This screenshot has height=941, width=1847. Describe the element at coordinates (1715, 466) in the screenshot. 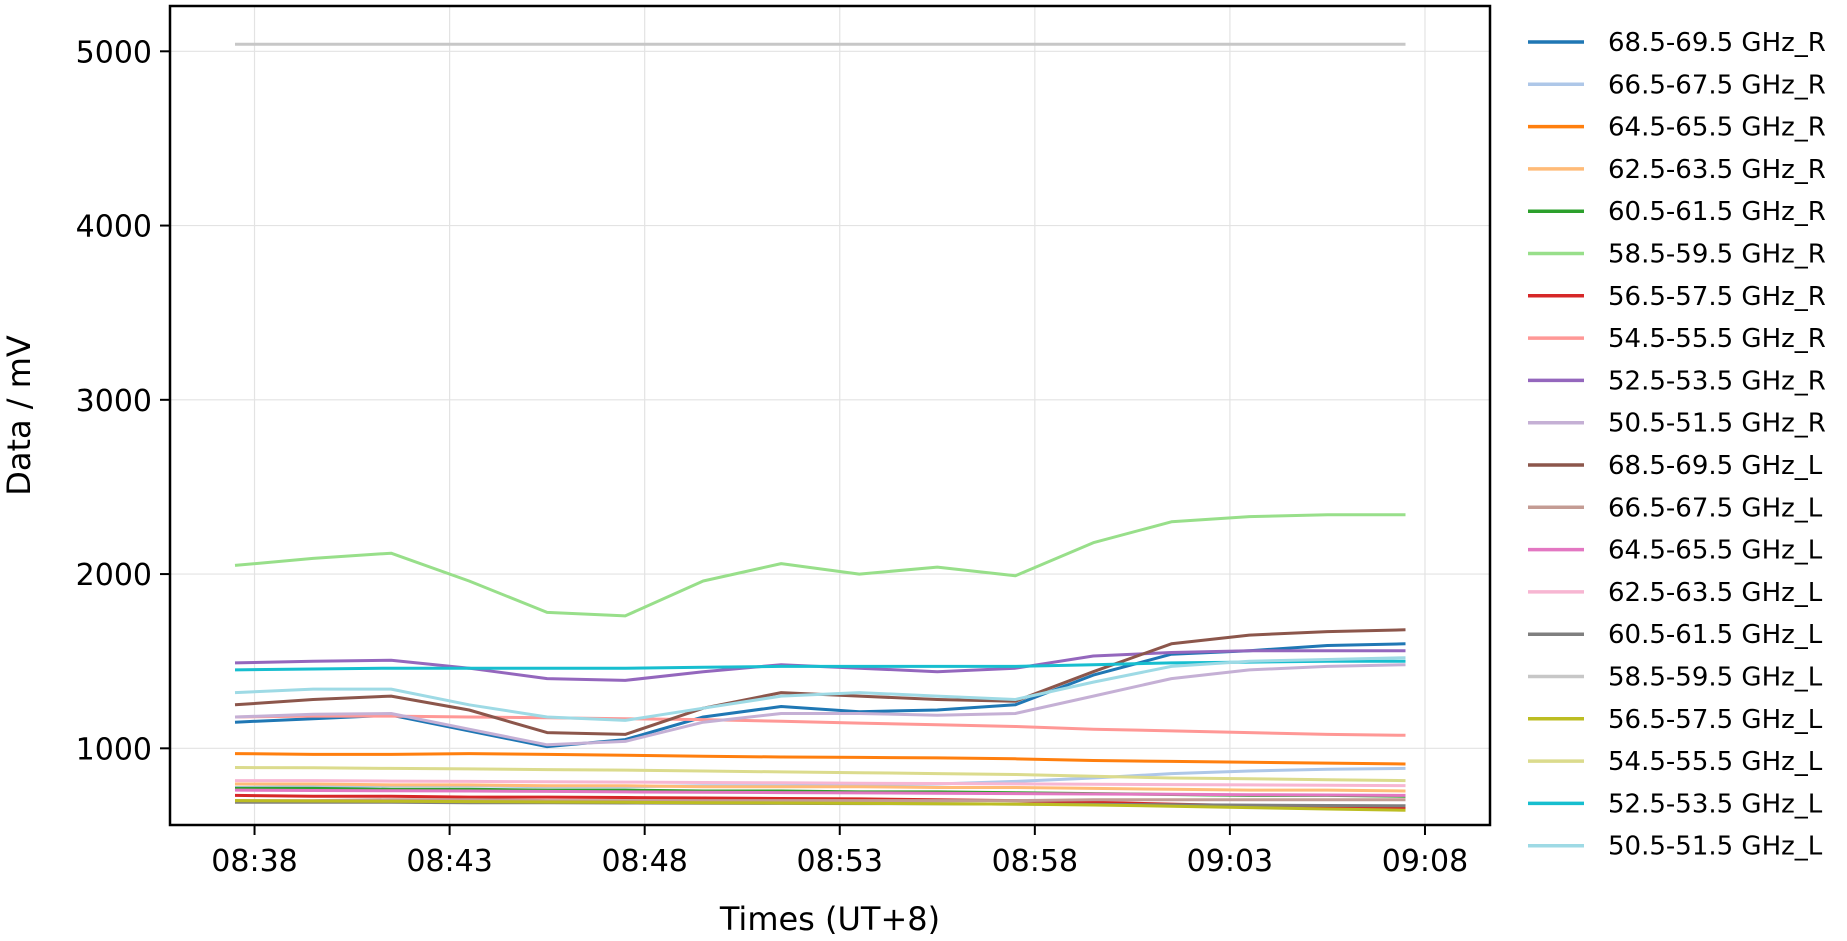

I see `legend-label: 68.5-69.5 GHz_L` at that location.